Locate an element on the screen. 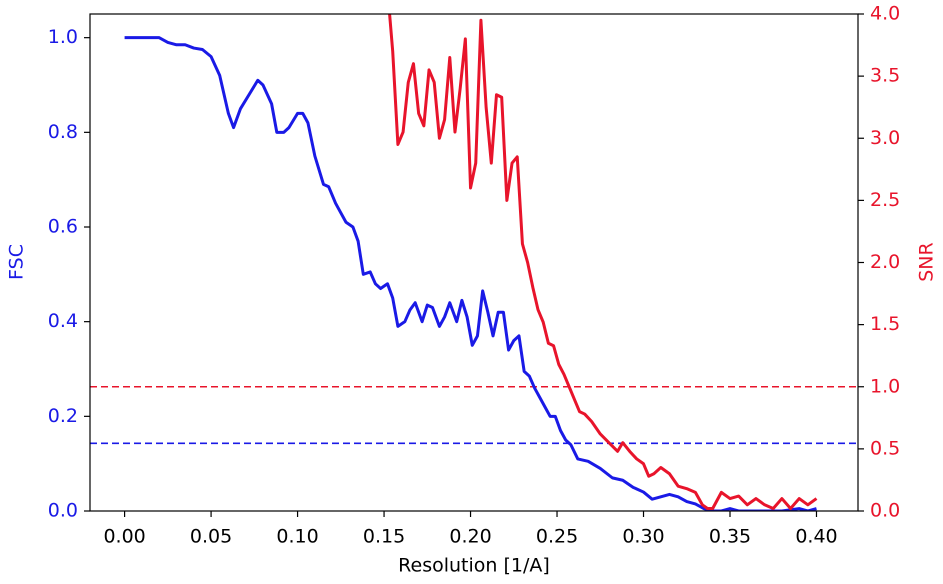  y-tick-label: 0.8 is located at coordinates (63, 132).